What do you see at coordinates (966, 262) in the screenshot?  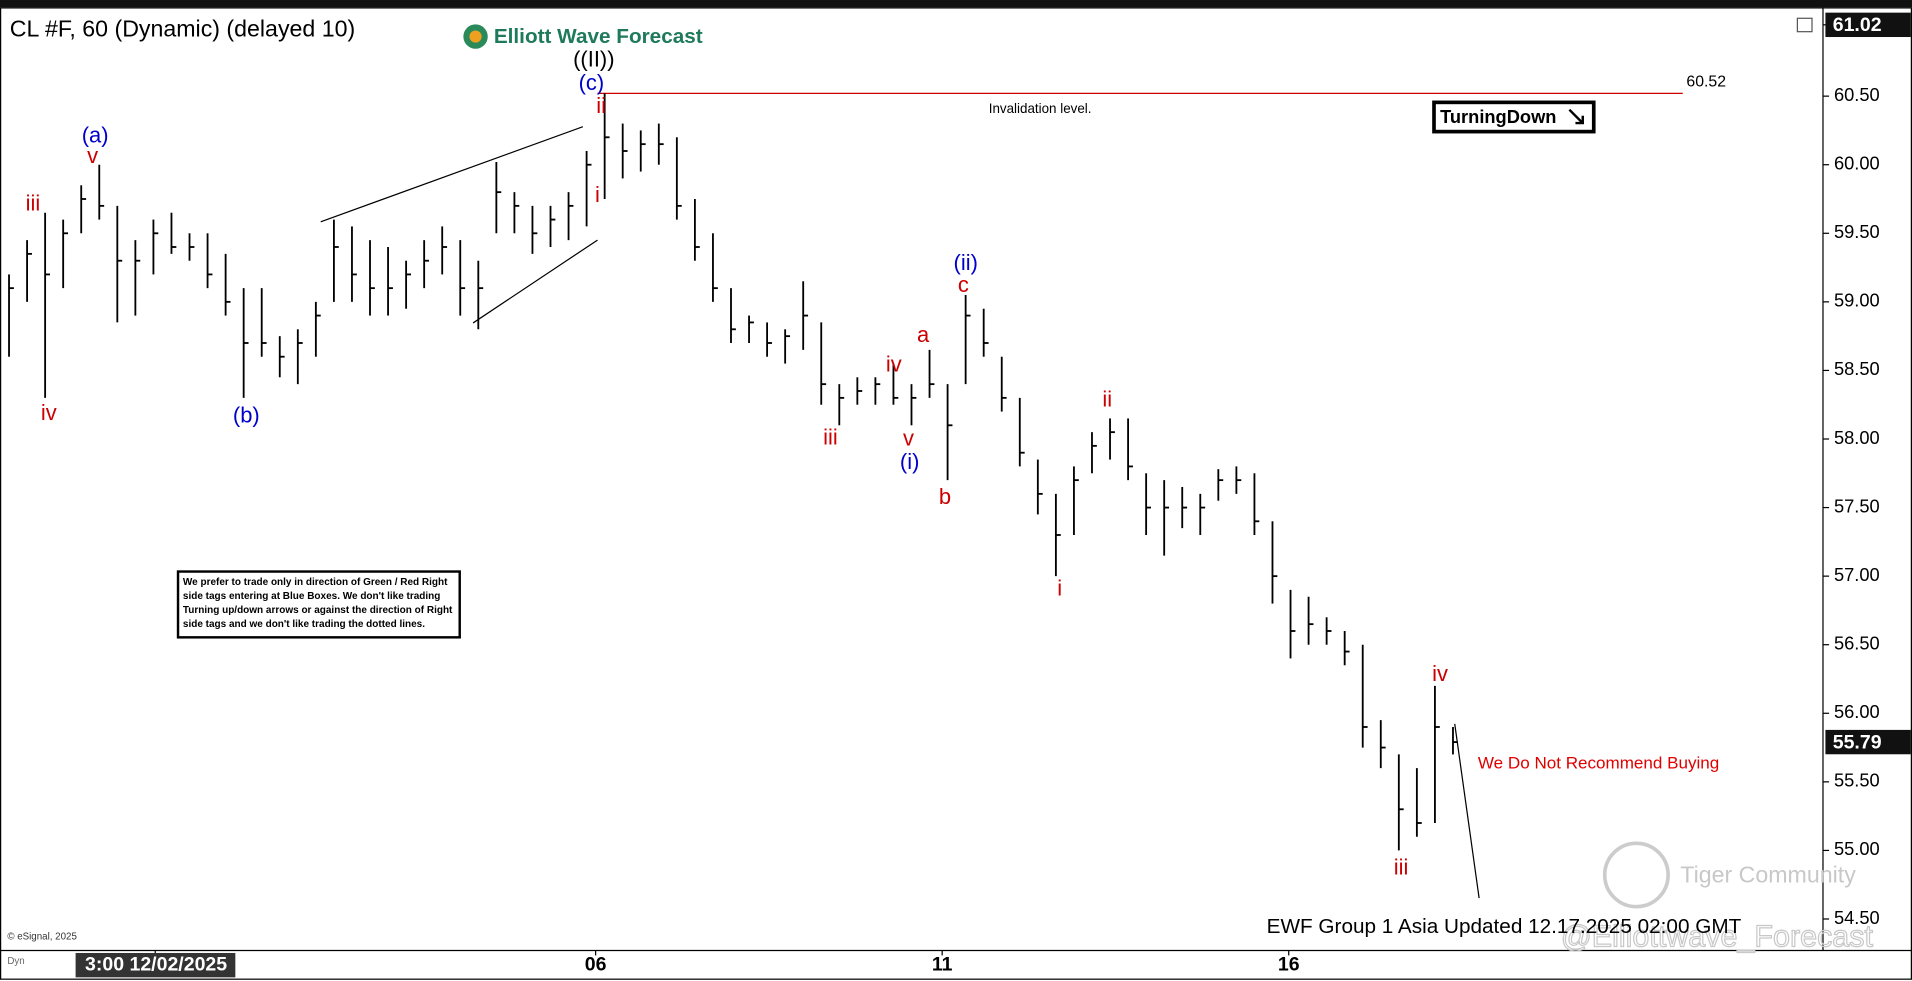 I see `wave-label: (ii)` at bounding box center [966, 262].